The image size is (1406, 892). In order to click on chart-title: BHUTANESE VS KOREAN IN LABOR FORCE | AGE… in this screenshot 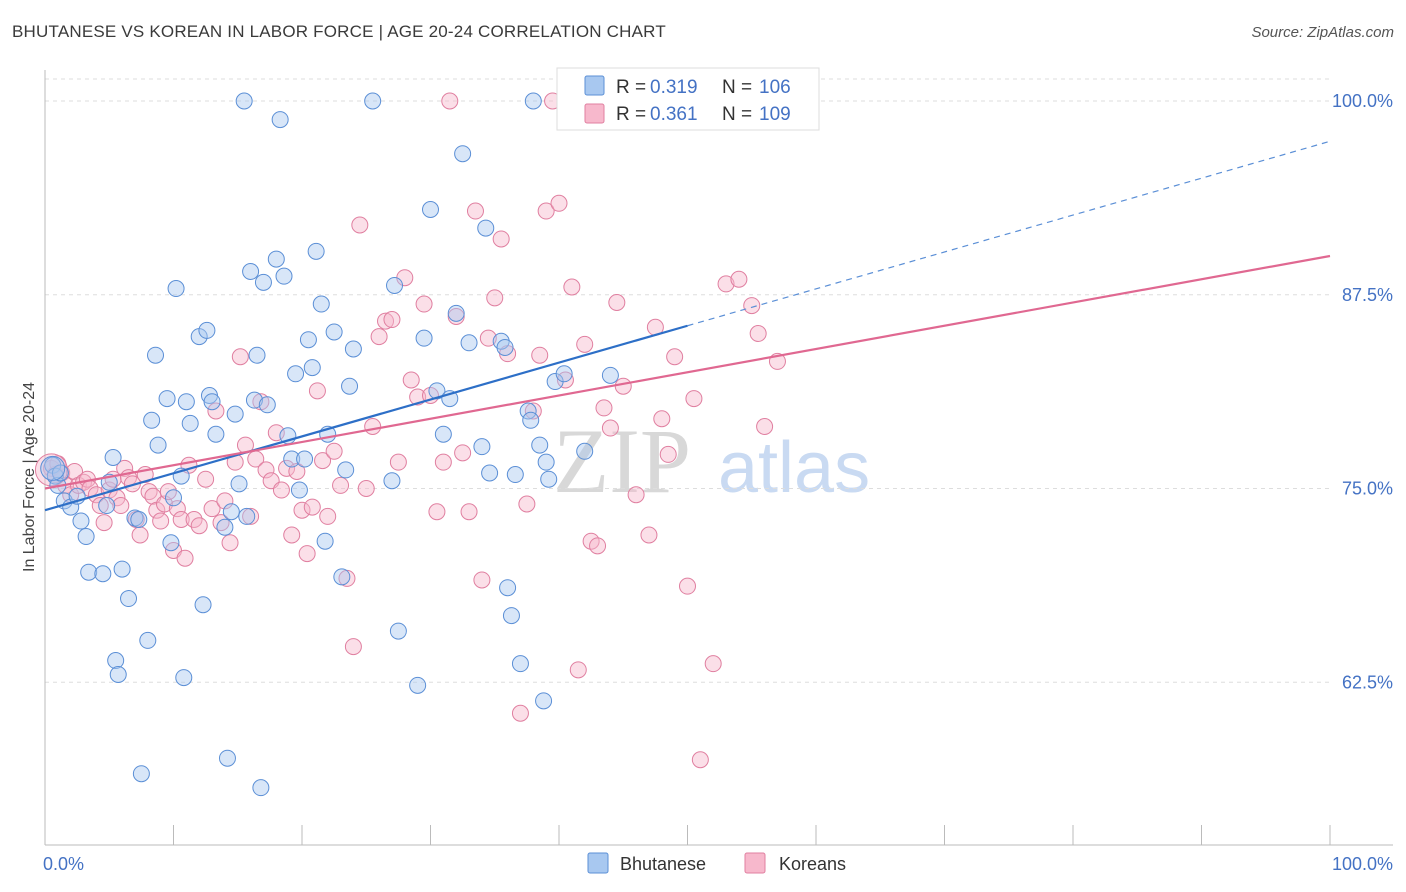, I will do `click(339, 31)`.